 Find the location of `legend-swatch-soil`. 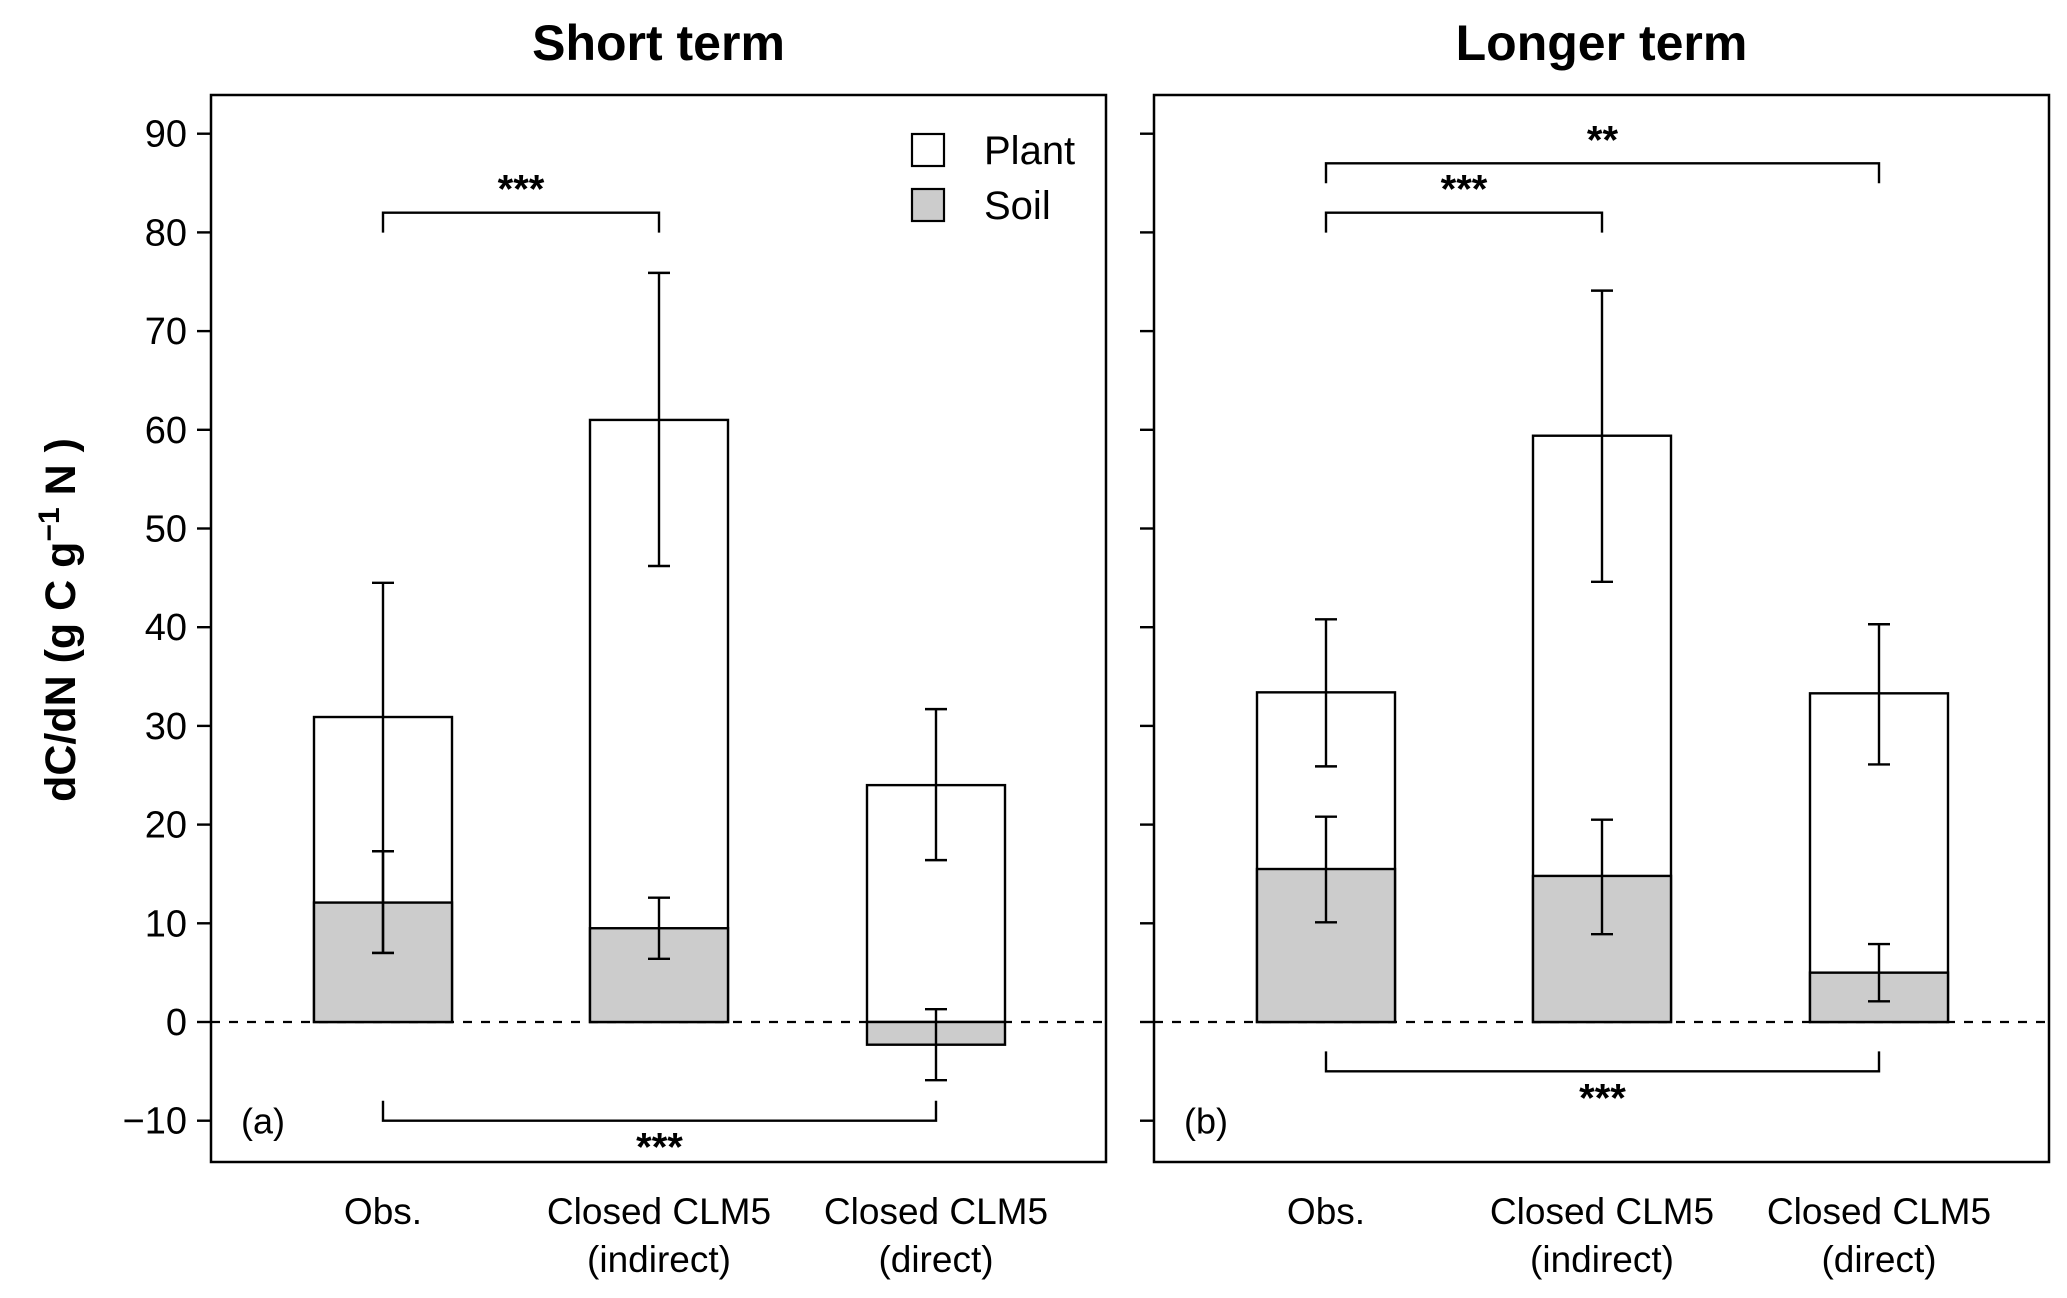

legend-swatch-soil is located at coordinates (928, 205).